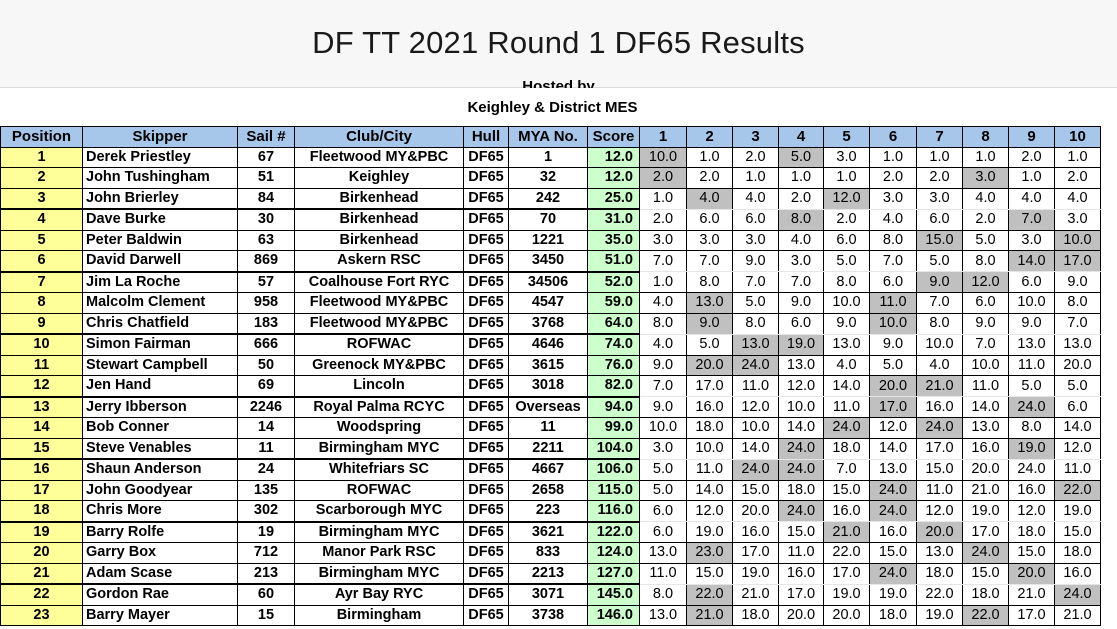 The height and width of the screenshot is (629, 1117). What do you see at coordinates (266, 219) in the screenshot?
I see `sail-number-cell: 30` at bounding box center [266, 219].